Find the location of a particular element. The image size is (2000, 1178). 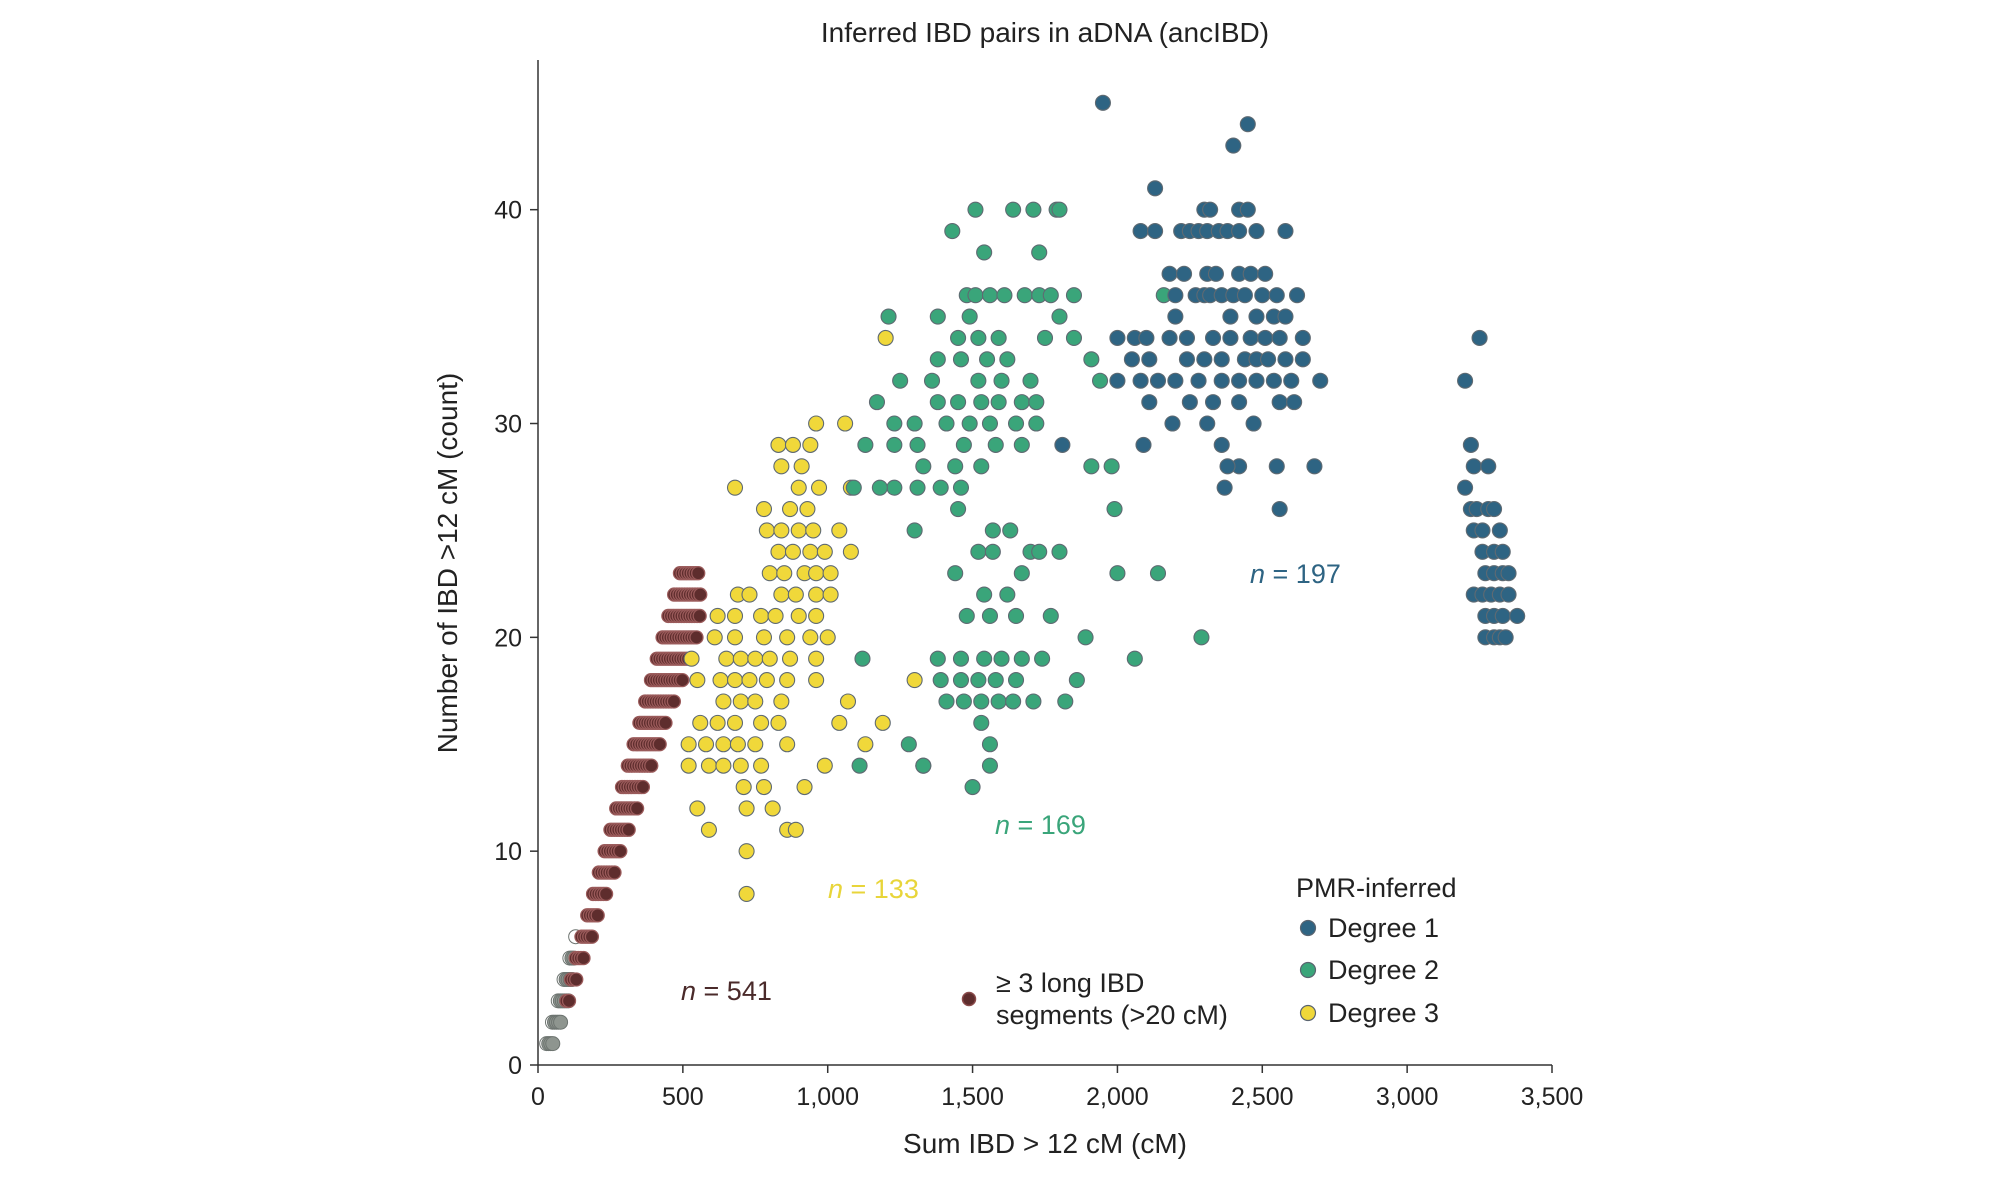

x-tick-label: 1,000 is located at coordinates (827, 1097).